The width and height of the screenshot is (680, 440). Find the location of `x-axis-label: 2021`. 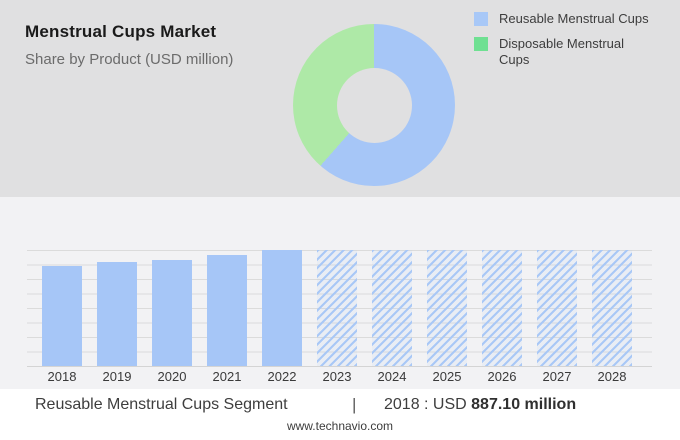

x-axis-label: 2021 is located at coordinates (227, 376).